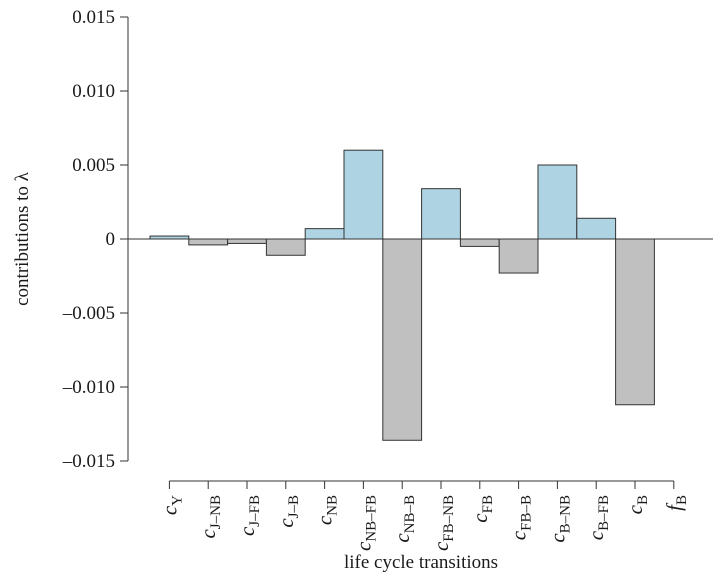 The height and width of the screenshot is (577, 713). What do you see at coordinates (88, 313) in the screenshot?
I see `y-tick-label: –0.005` at bounding box center [88, 313].